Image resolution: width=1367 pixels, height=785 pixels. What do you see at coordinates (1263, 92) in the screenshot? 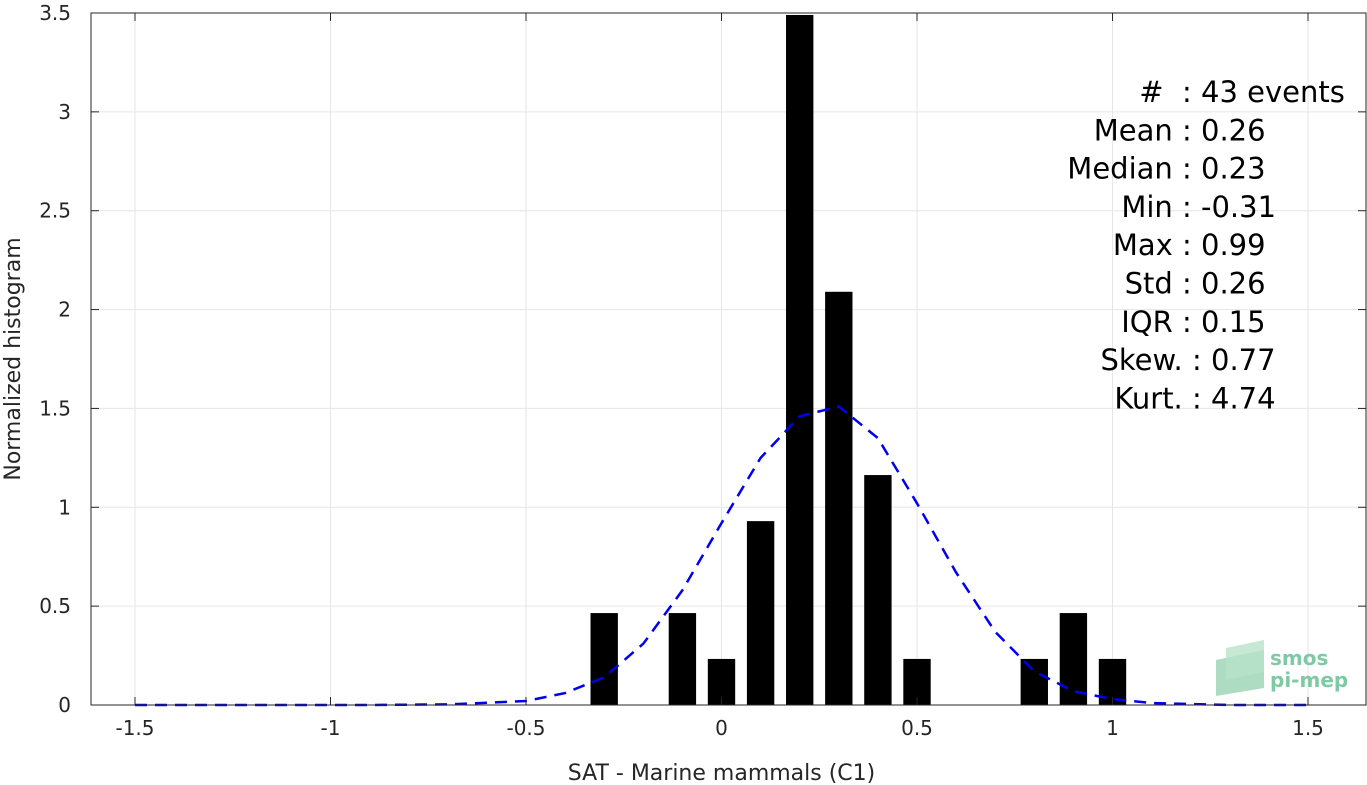
I see `stat-value: : 43 events` at bounding box center [1263, 92].